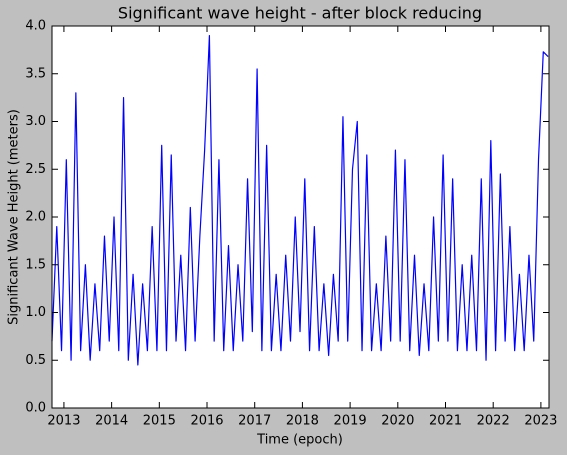 This screenshot has height=455, width=567. Describe the element at coordinates (35, 121) in the screenshot. I see `y-tick-label: 3.0` at that location.